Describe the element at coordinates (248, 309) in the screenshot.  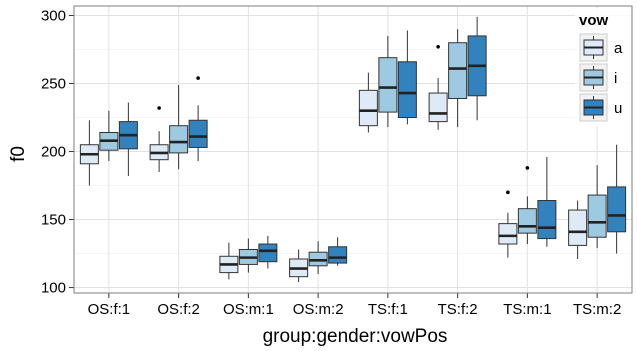
I see `x-tick-label: OS:m:1` at that location.